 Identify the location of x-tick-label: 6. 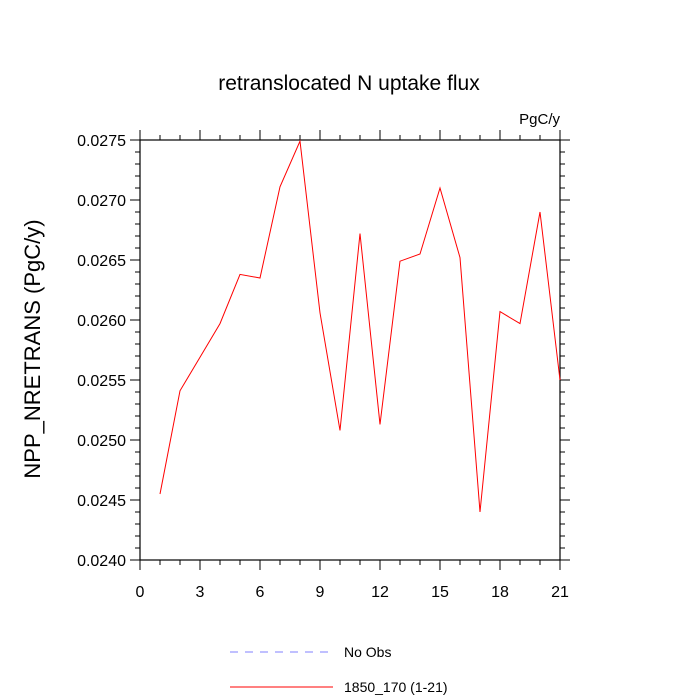
(260, 592).